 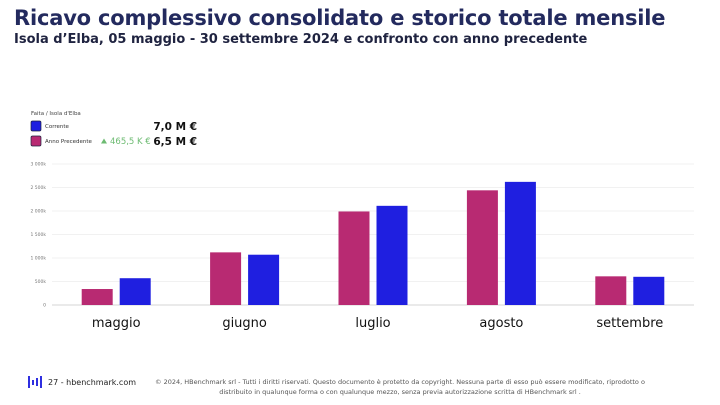 I want to click on y-tick-label: 0, so click(x=44, y=306).